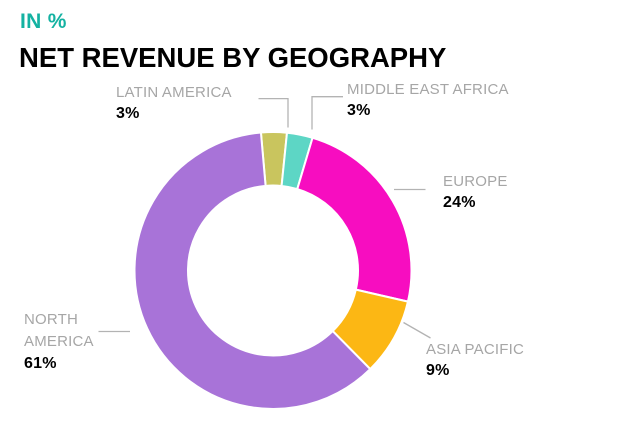  I want to click on value-label: 24%, so click(459, 203).